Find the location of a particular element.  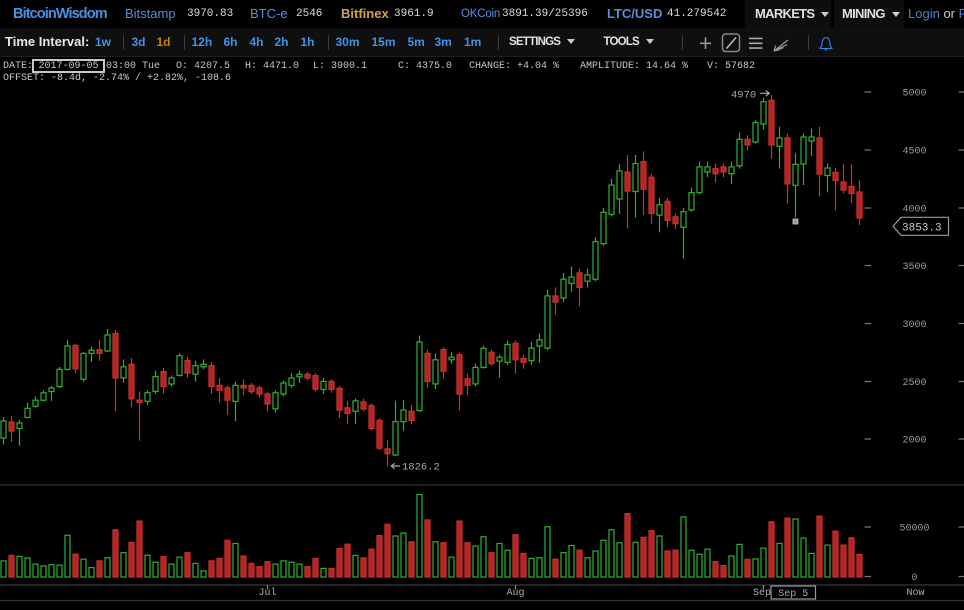

svg-text: 5000 is located at coordinates (914, 94).